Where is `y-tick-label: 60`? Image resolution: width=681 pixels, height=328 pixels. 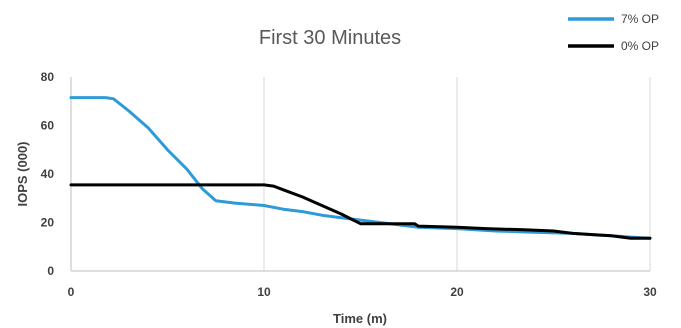 y-tick-label: 60 is located at coordinates (48, 126).